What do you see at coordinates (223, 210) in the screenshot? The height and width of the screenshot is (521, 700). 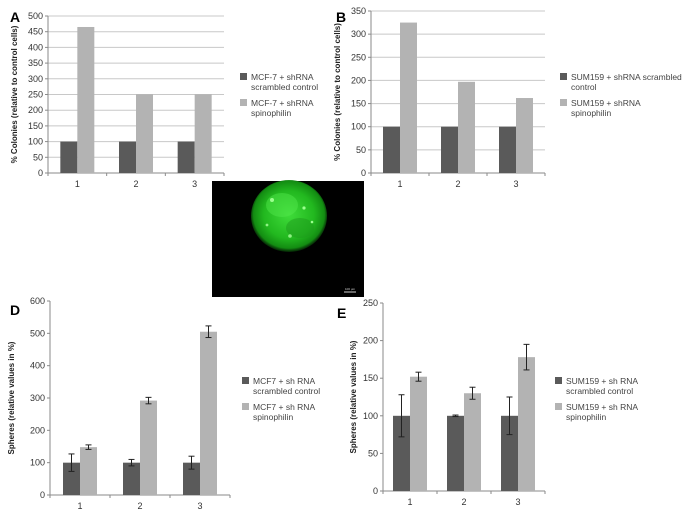 I see `panel-letter-c: C` at bounding box center [223, 210].